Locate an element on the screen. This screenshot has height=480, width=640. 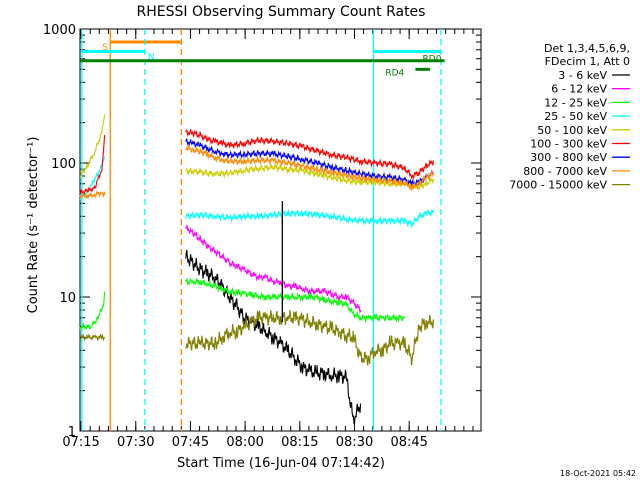
legend-entry-label: 50 - 100 keV is located at coordinates (572, 130).